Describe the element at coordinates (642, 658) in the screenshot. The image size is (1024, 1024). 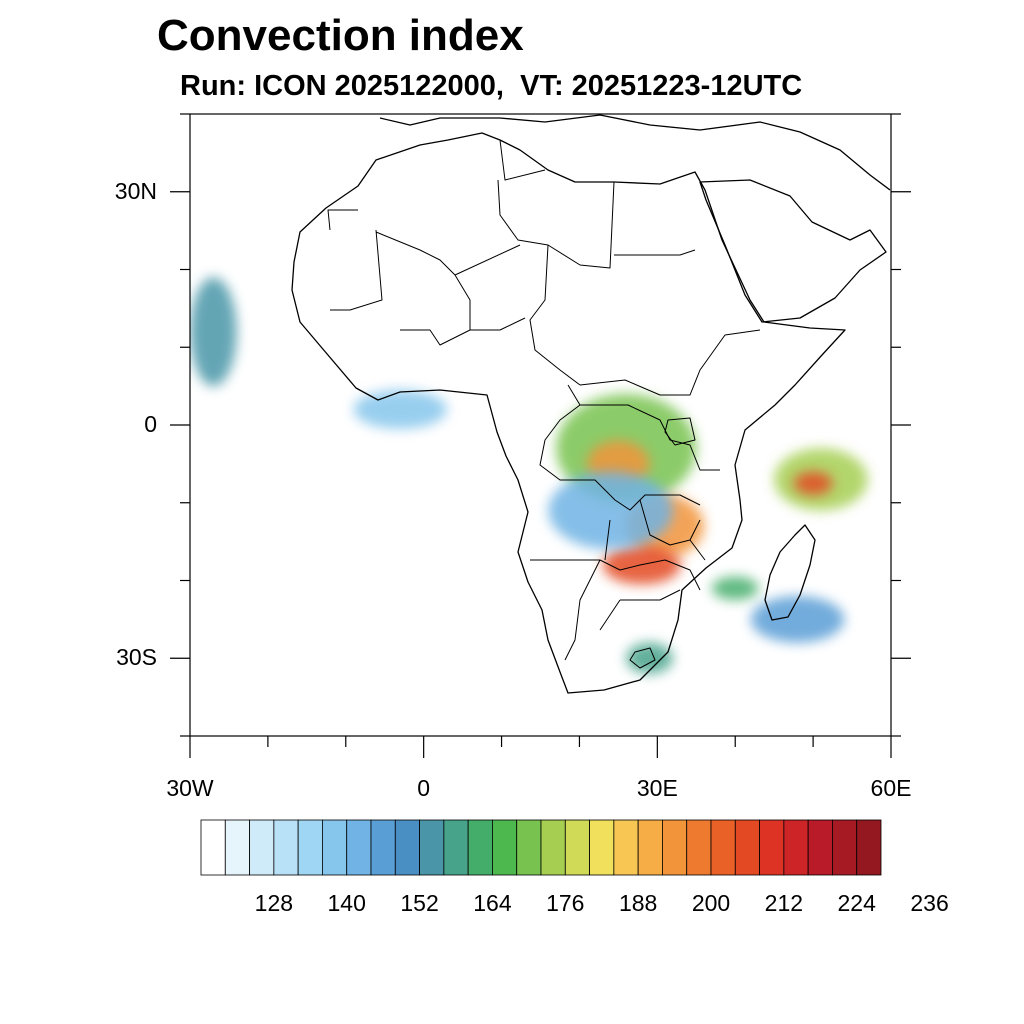
I see `lesotho-outline` at that location.